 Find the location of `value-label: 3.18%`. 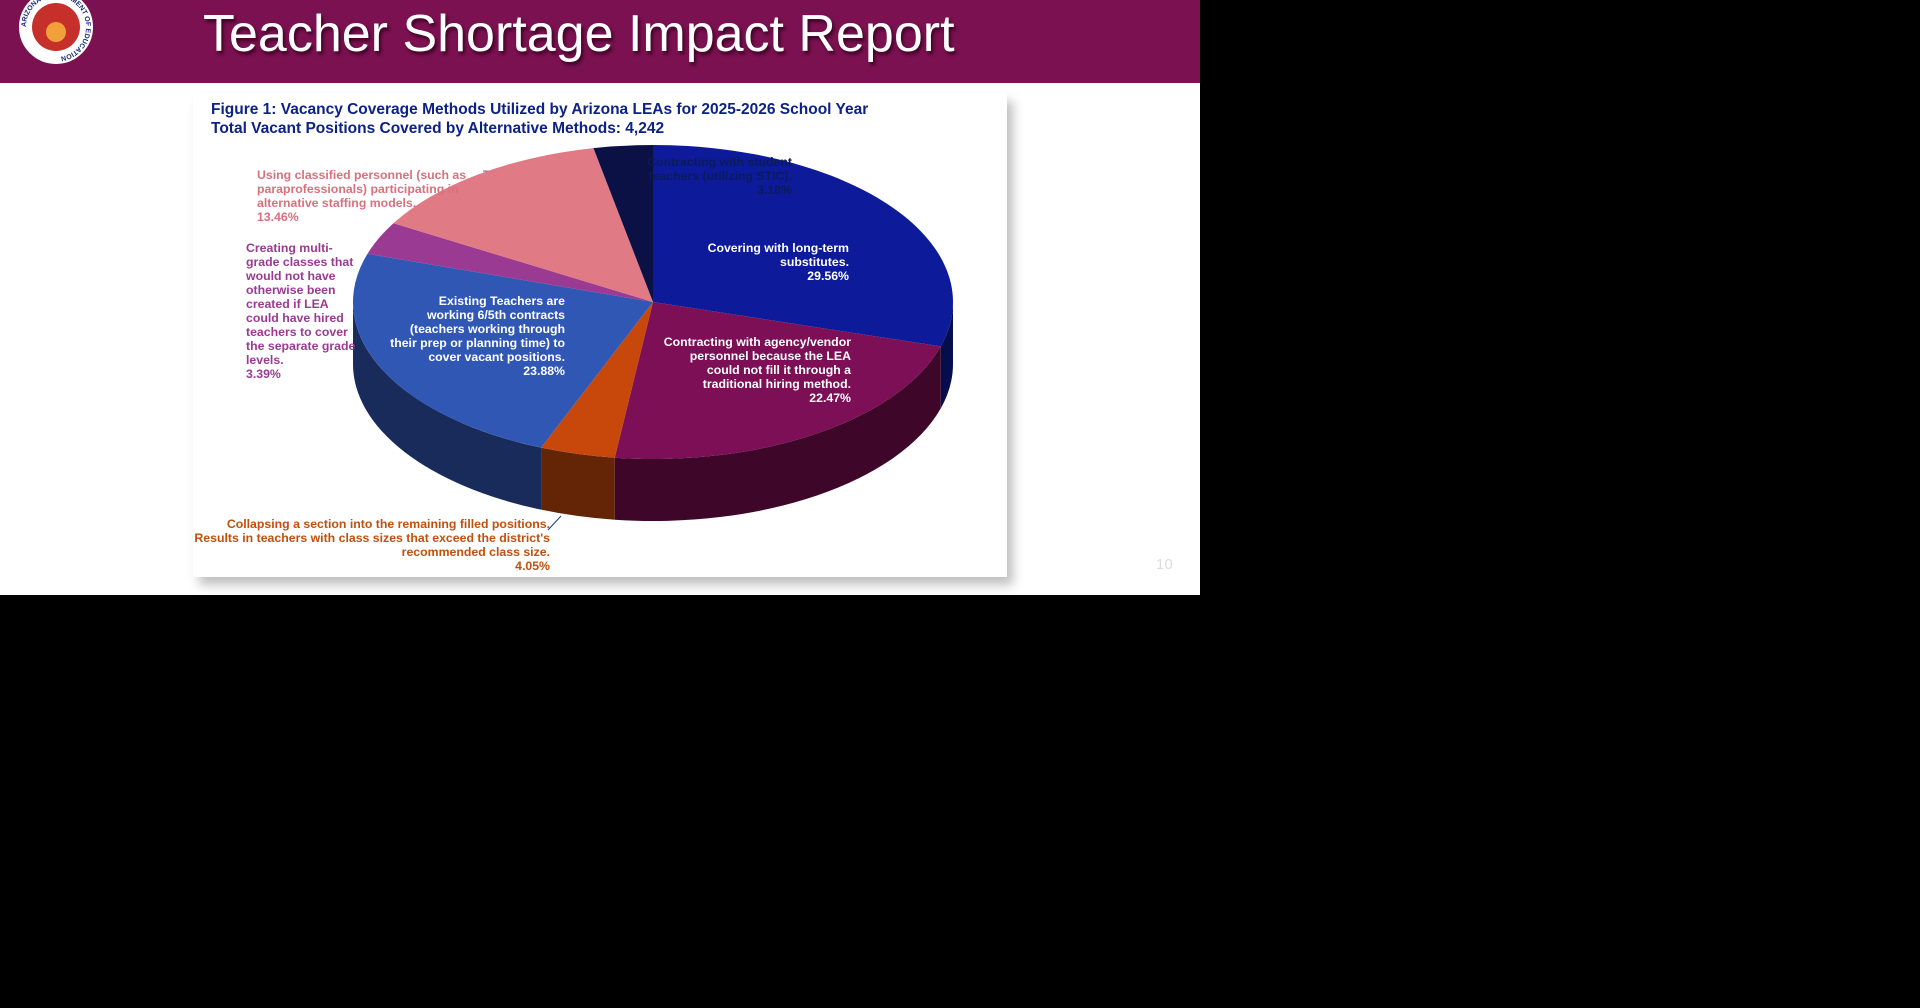

value-label: 3.18% is located at coordinates (774, 190).